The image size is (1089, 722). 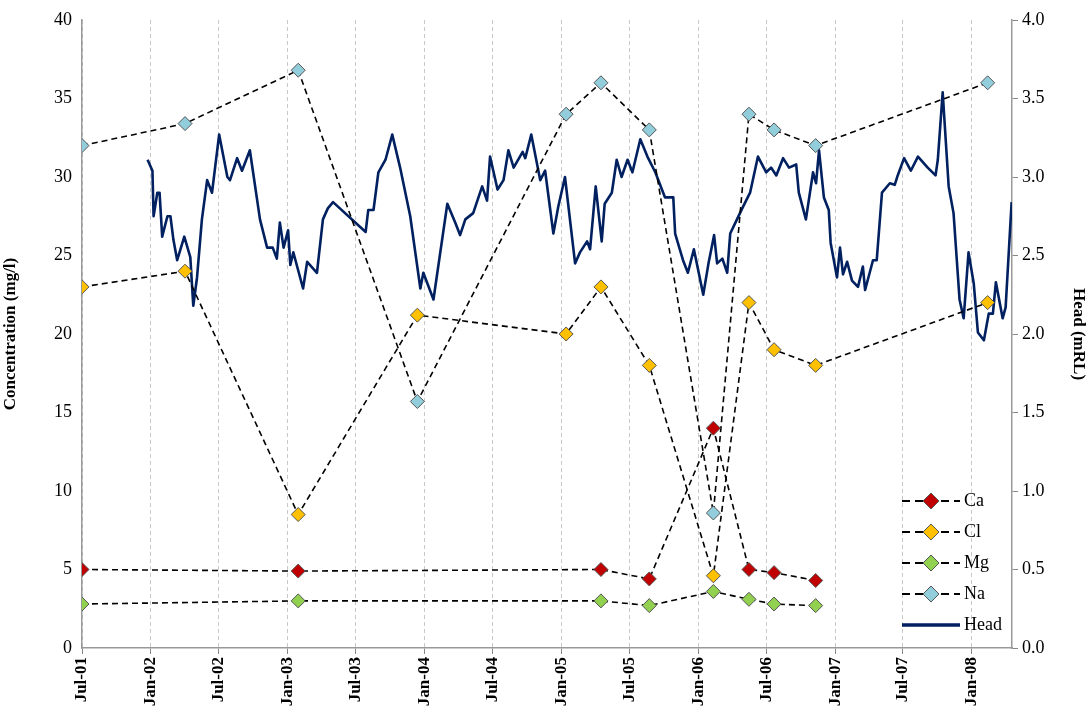 What do you see at coordinates (1033, 175) in the screenshot?
I see `y2-tick-label: 3.0` at bounding box center [1033, 175].